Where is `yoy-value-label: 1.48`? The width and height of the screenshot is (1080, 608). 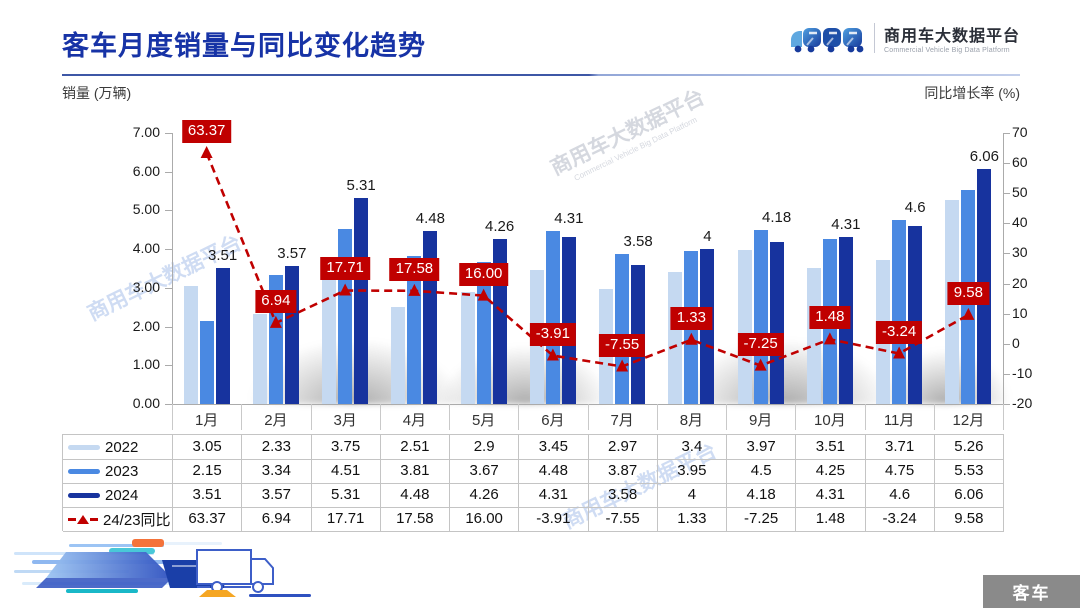
yoy-value-label: 1.48 is located at coordinates (830, 318).